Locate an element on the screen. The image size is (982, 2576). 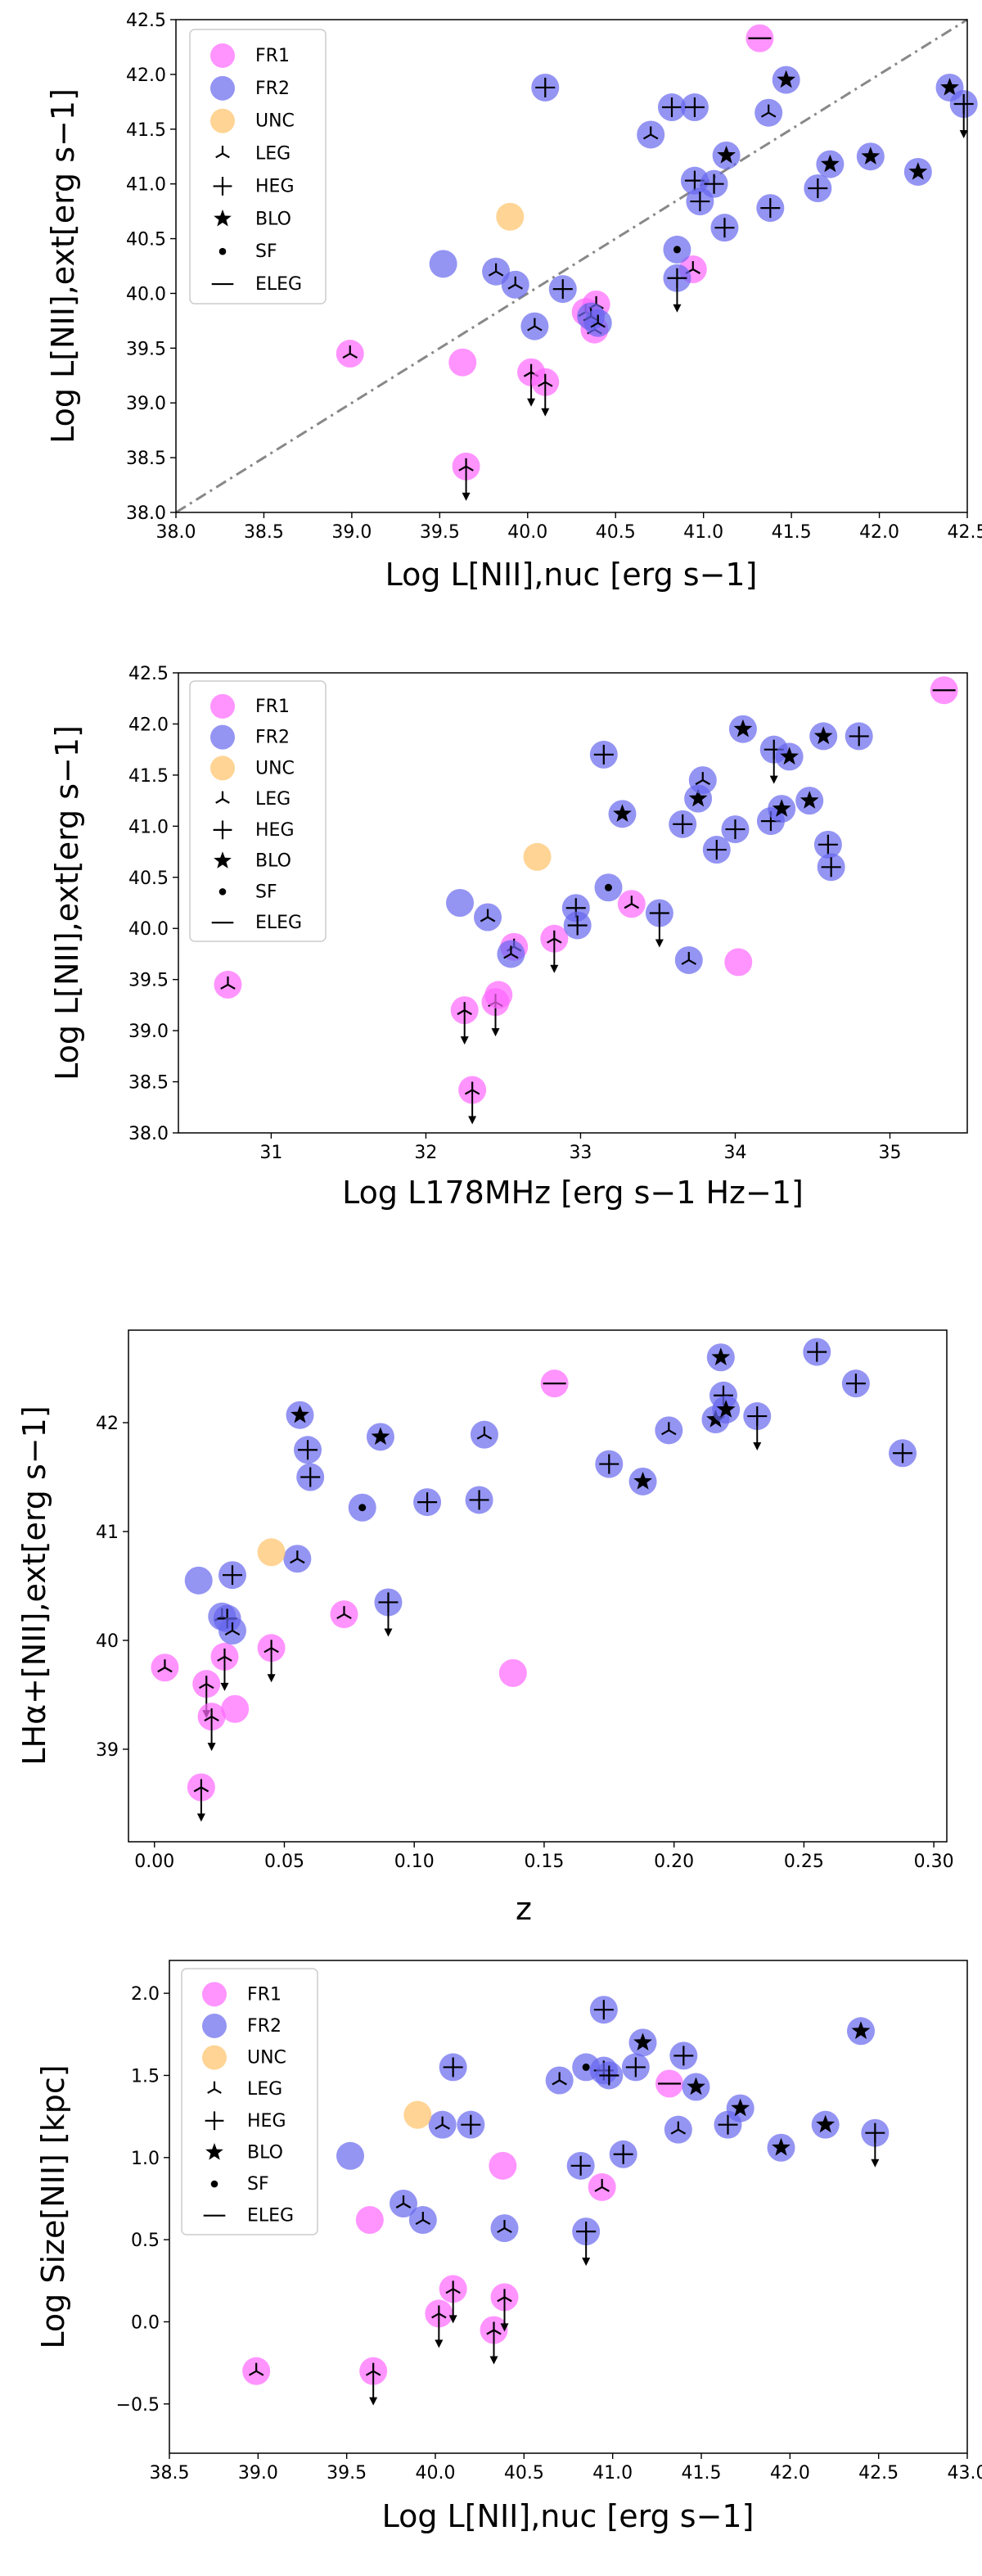
legend-entry: ELEG is located at coordinates (249, 2216).